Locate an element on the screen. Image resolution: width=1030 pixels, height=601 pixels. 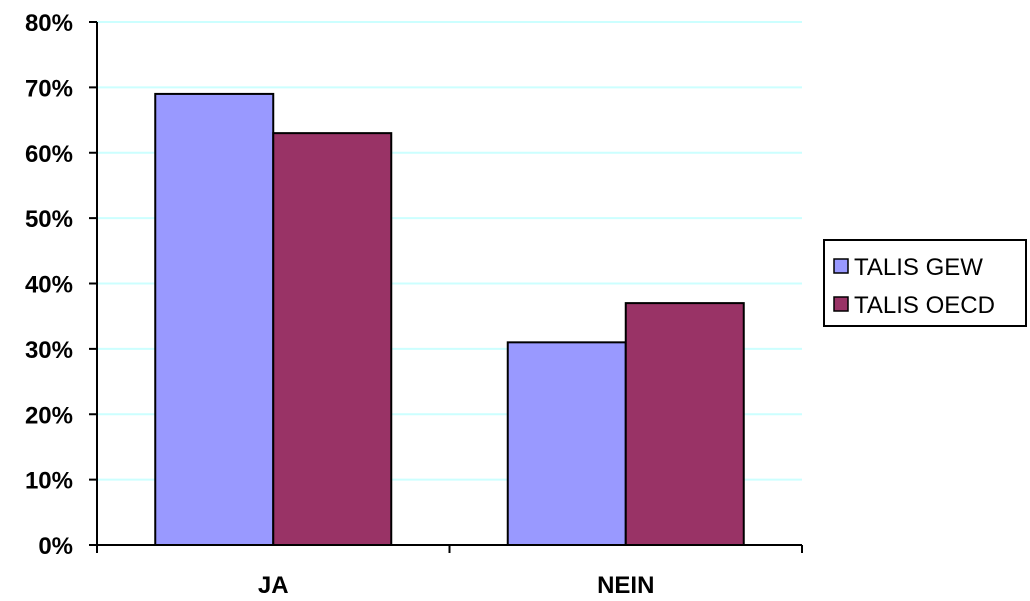
y-tick-label: 30% is located at coordinates (49, 350).